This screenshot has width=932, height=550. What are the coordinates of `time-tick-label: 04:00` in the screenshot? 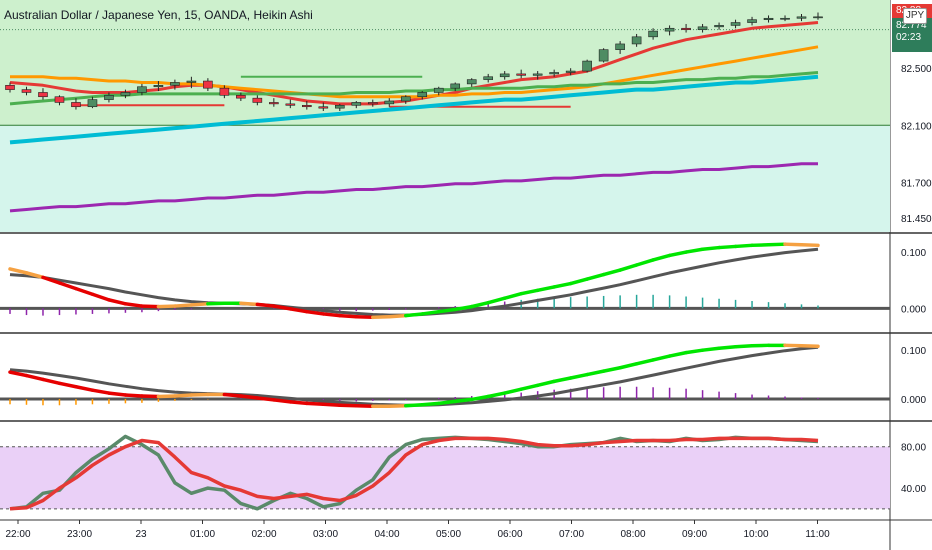 It's located at (386, 534).